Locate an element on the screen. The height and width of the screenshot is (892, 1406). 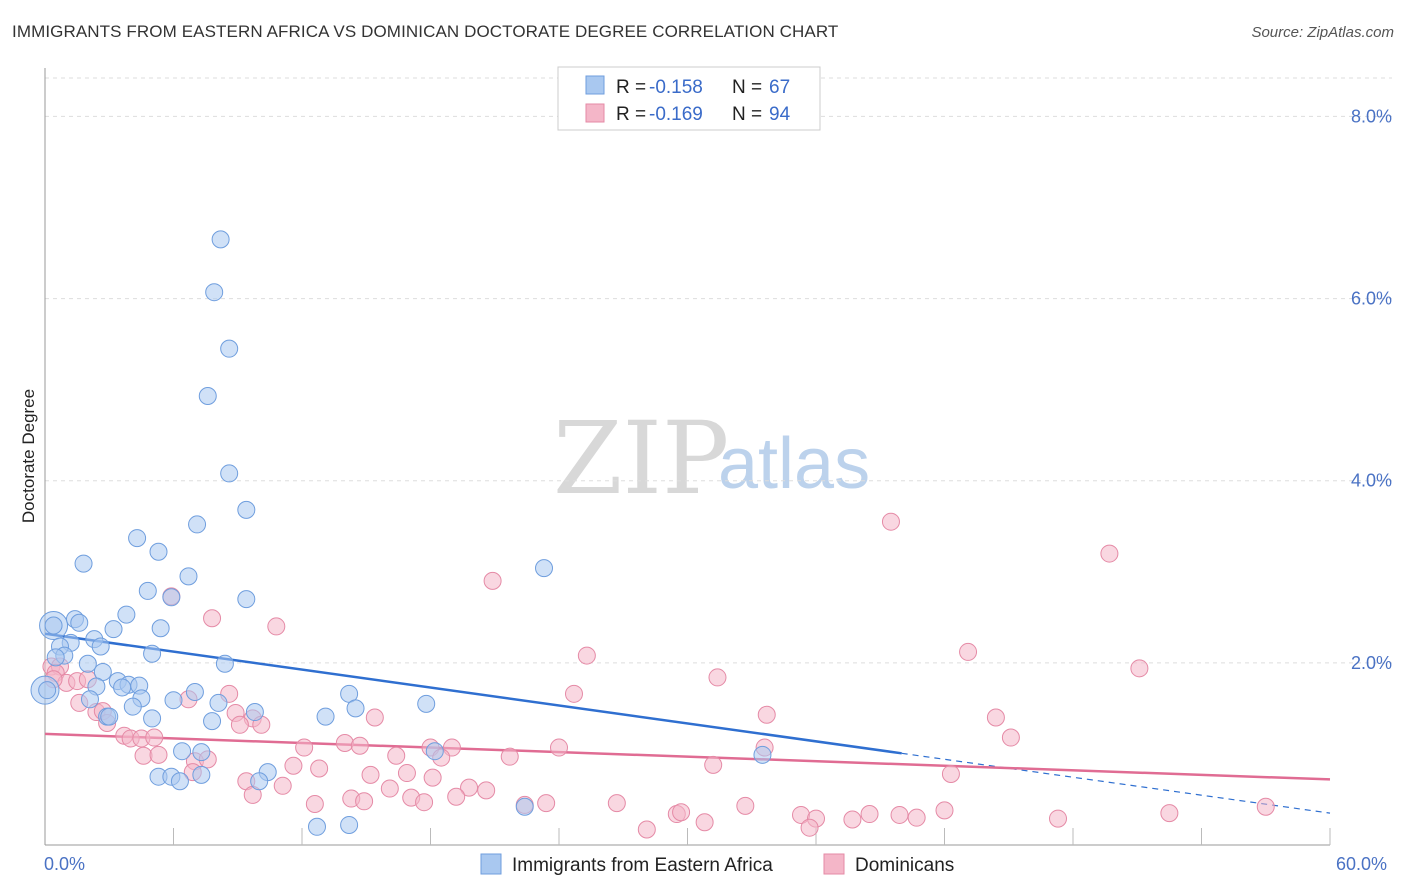
legend-r-label-pink: R = is located at coordinates (631, 114).